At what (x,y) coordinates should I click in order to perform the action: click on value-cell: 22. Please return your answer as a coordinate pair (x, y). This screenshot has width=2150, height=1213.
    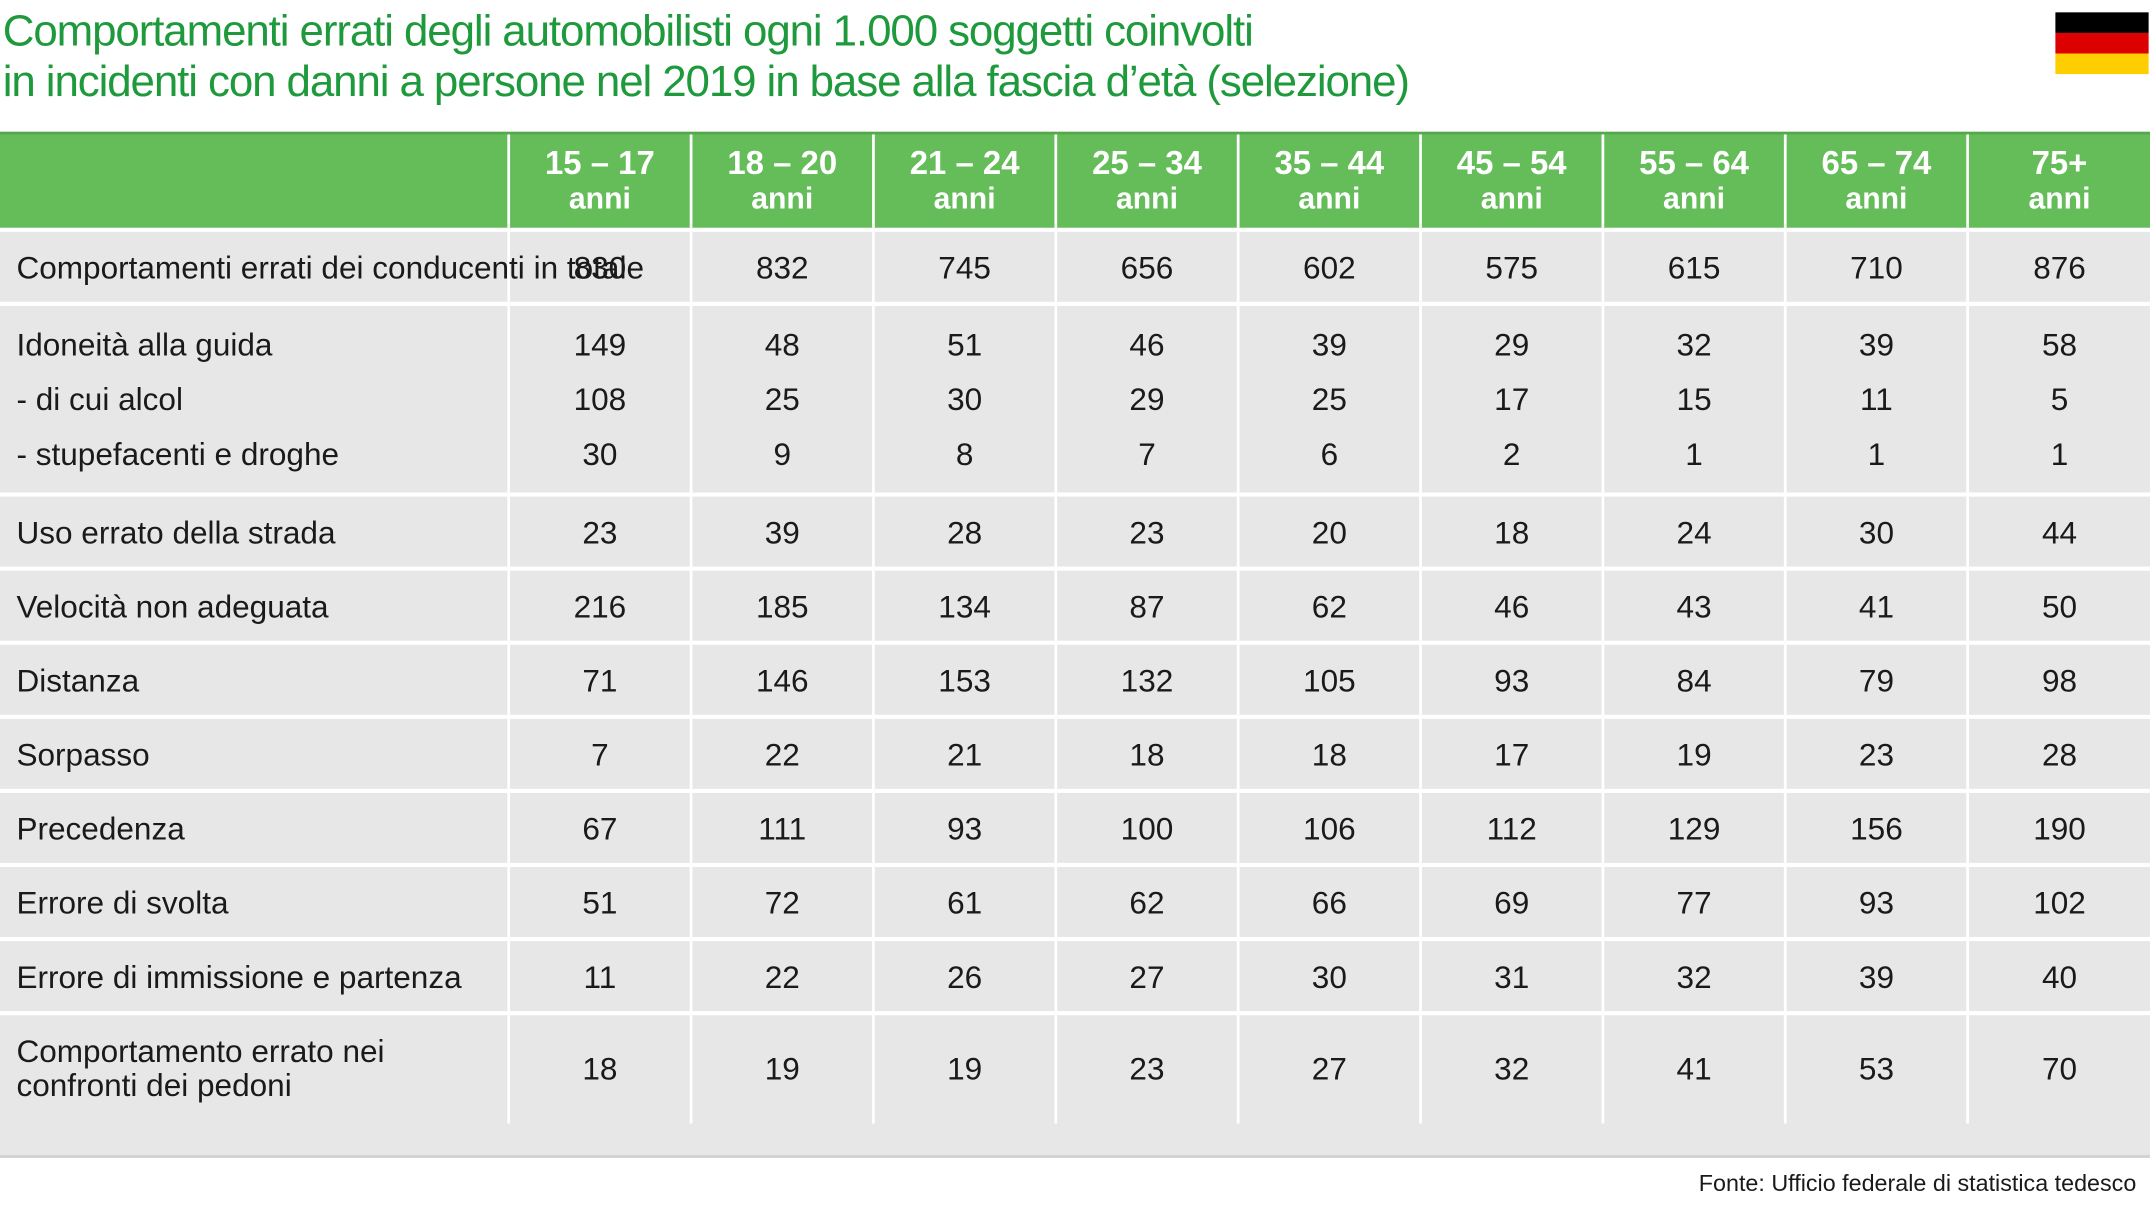
    Looking at the image, I should click on (781, 752).